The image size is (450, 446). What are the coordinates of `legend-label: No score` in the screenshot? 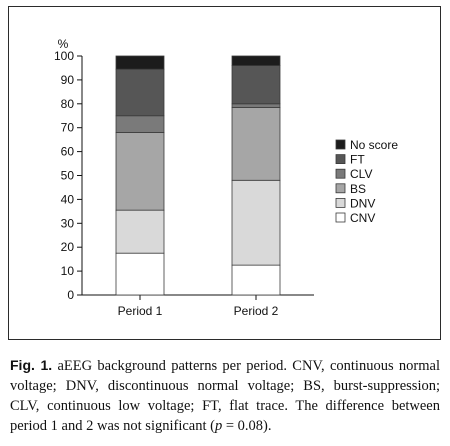 It's located at (374, 145).